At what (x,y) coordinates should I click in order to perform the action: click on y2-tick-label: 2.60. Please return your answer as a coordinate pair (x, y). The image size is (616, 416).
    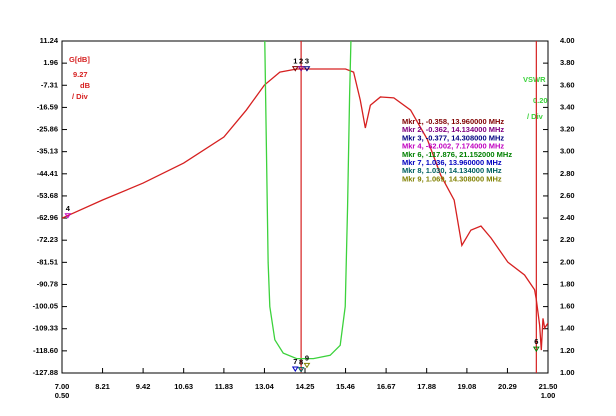
    Looking at the image, I should click on (567, 195).